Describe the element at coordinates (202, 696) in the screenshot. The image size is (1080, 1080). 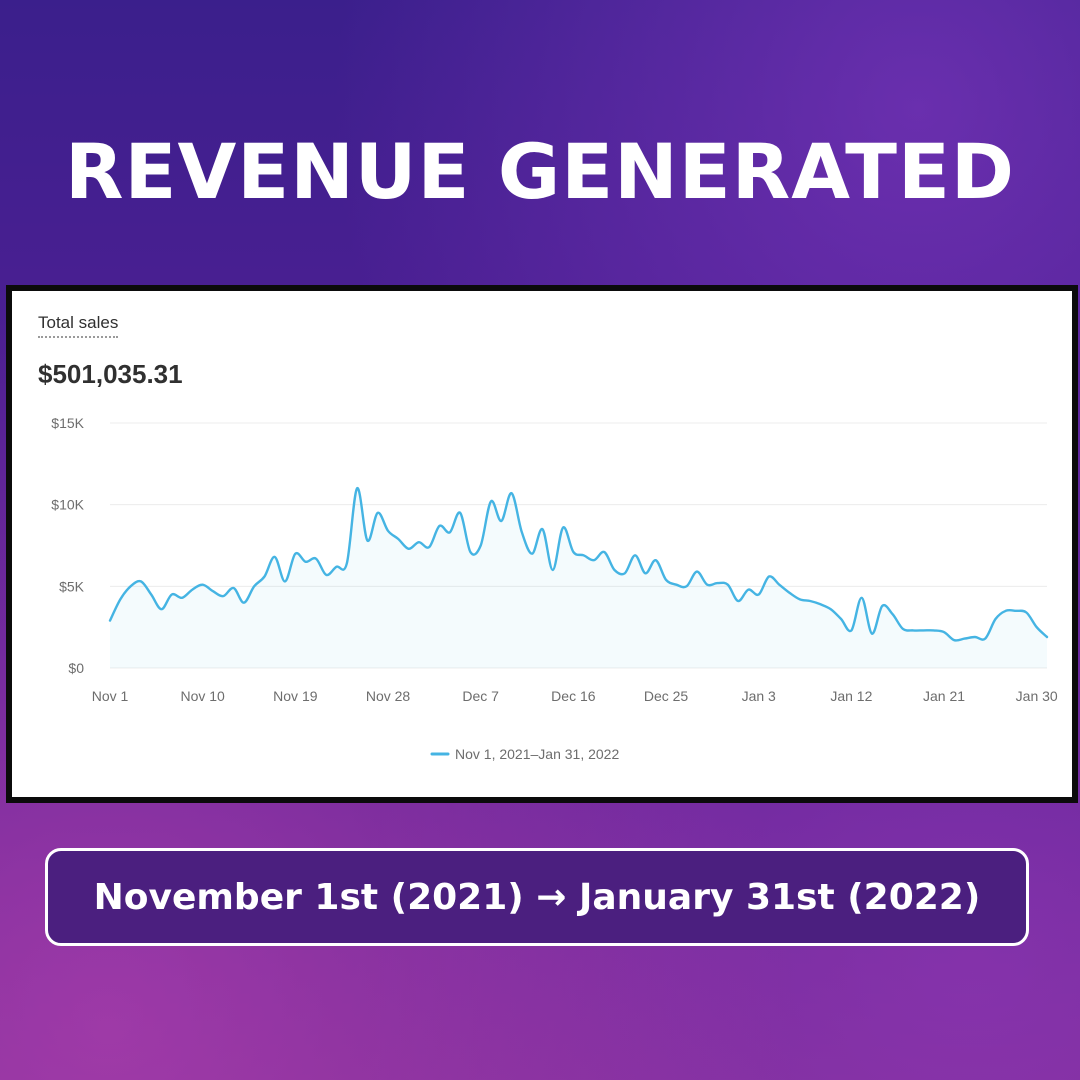
I see `x-tick-label: Nov 10` at that location.